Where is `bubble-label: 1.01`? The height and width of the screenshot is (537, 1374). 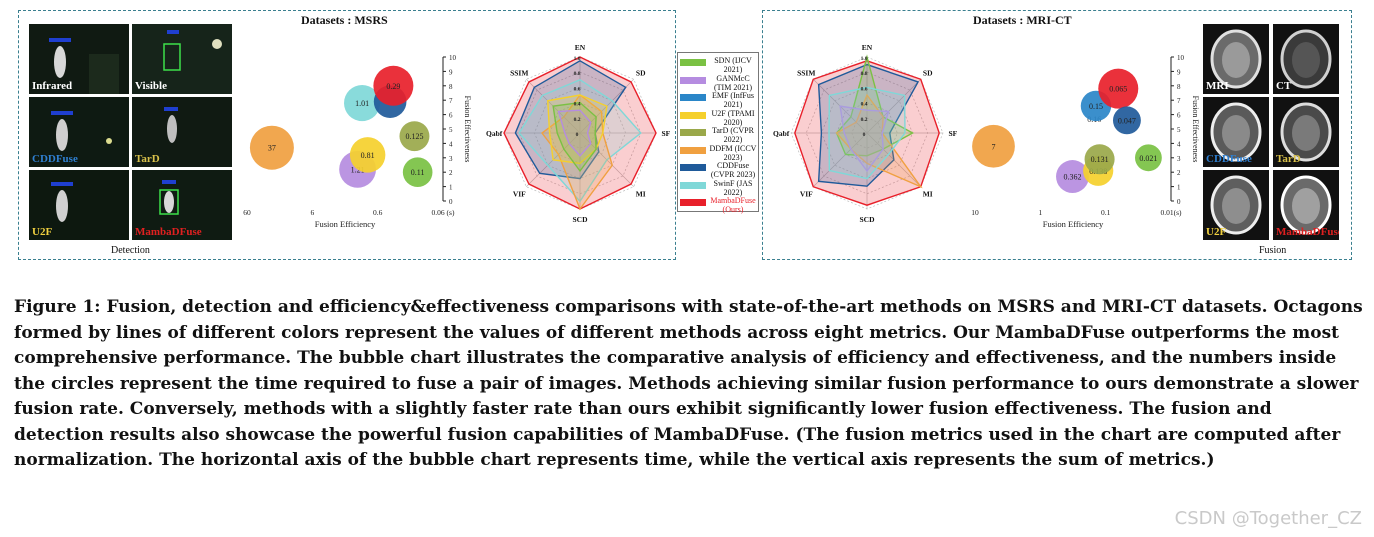
bubble-label: 1.01 is located at coordinates (362, 103).